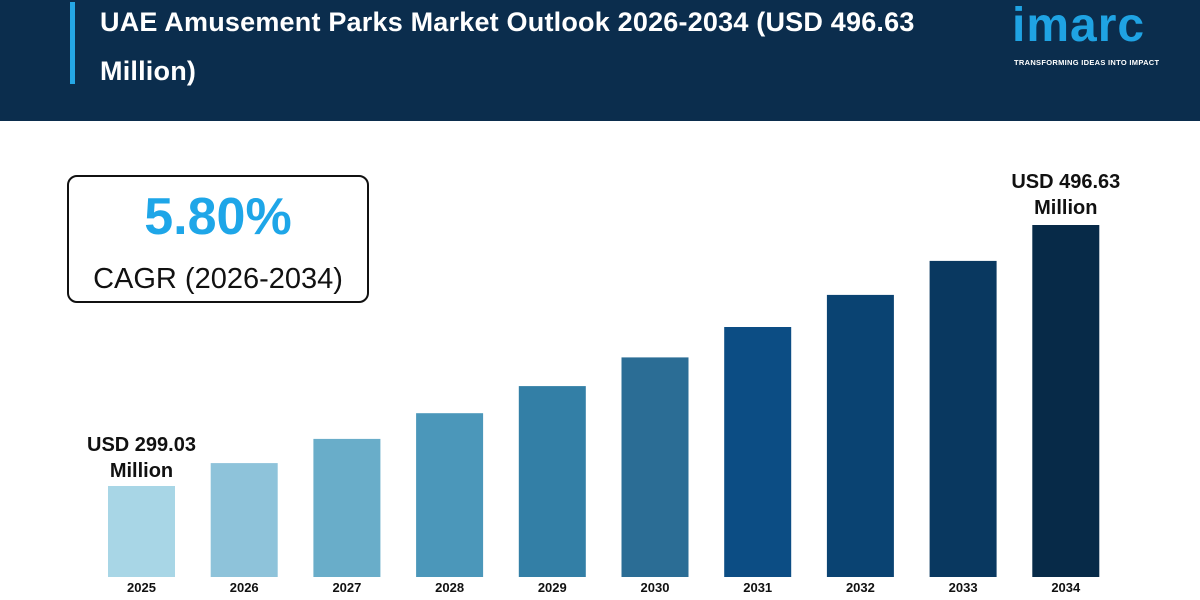 Image resolution: width=1200 pixels, height=600 pixels. What do you see at coordinates (860, 587) in the screenshot?
I see `x-tick-label-2032: 2032` at bounding box center [860, 587].